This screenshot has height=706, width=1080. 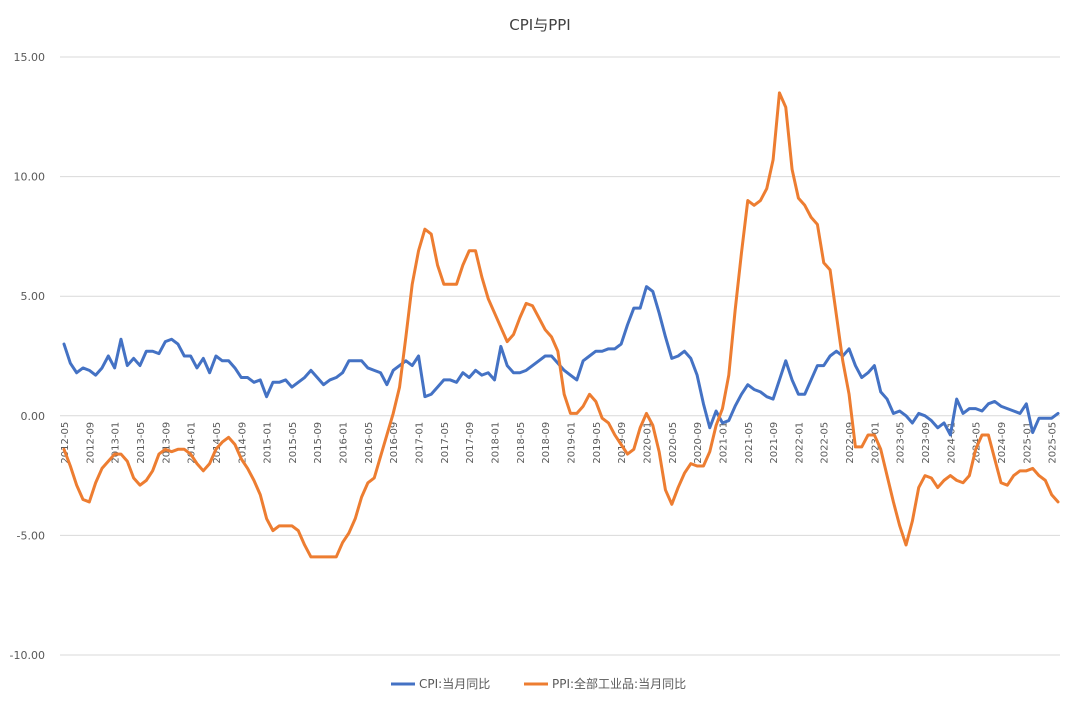 What do you see at coordinates (571, 443) in the screenshot?
I see `x-tick-label: 2019-01` at bounding box center [571, 443].